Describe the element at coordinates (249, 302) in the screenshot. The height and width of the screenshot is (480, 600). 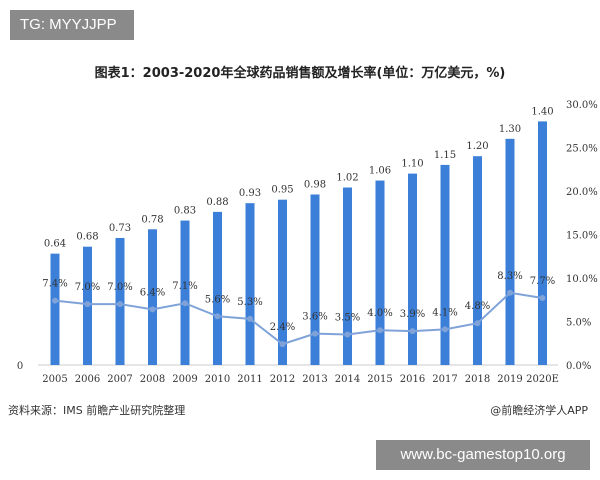
I see `line-label: 5.3%` at that location.